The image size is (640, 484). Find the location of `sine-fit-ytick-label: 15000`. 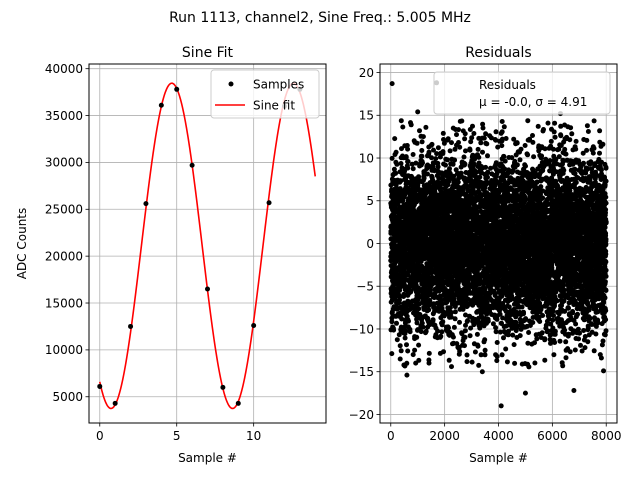

sine-fit-ytick-label: 15000 is located at coordinates (64, 303).